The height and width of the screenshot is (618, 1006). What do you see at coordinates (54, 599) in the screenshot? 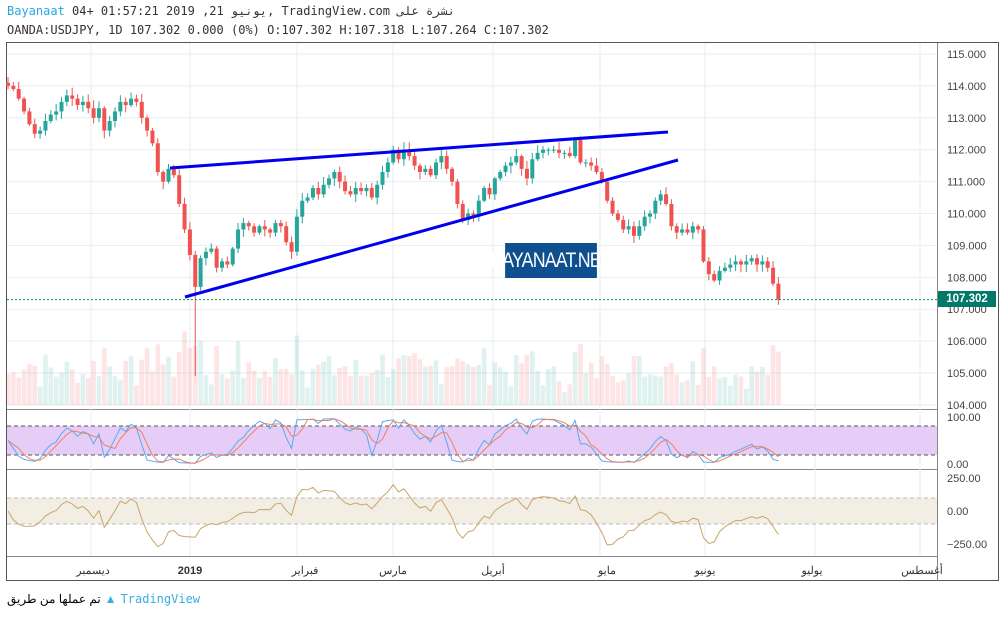
I see `footer-text: تم عملها من طريق` at bounding box center [54, 599].